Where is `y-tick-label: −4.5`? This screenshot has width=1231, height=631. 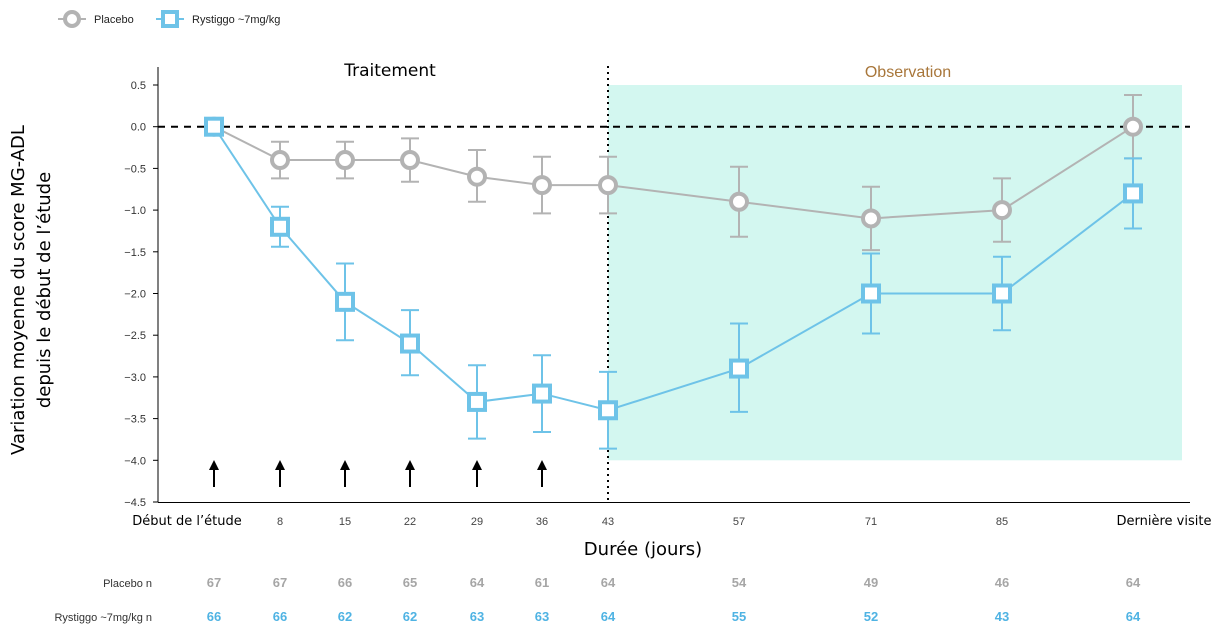 y-tick-label: −4.5 is located at coordinates (135, 503).